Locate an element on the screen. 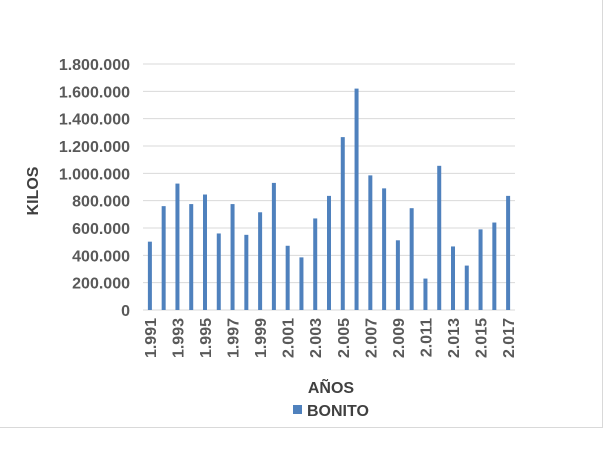 The image size is (605, 454). x-tick-label: 2.015 is located at coordinates (482, 338).